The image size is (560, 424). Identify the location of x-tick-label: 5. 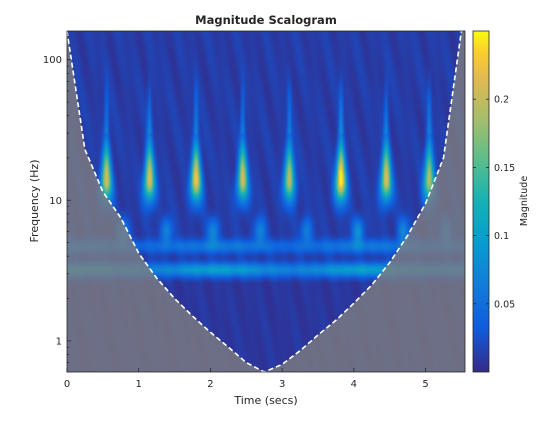
(425, 384).